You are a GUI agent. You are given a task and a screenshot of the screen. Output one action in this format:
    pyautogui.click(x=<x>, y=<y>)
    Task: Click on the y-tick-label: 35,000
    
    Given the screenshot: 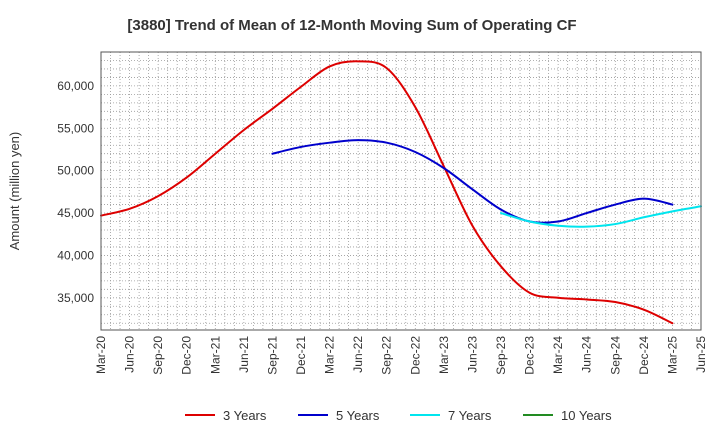 What is the action you would take?
    pyautogui.click(x=75, y=298)
    